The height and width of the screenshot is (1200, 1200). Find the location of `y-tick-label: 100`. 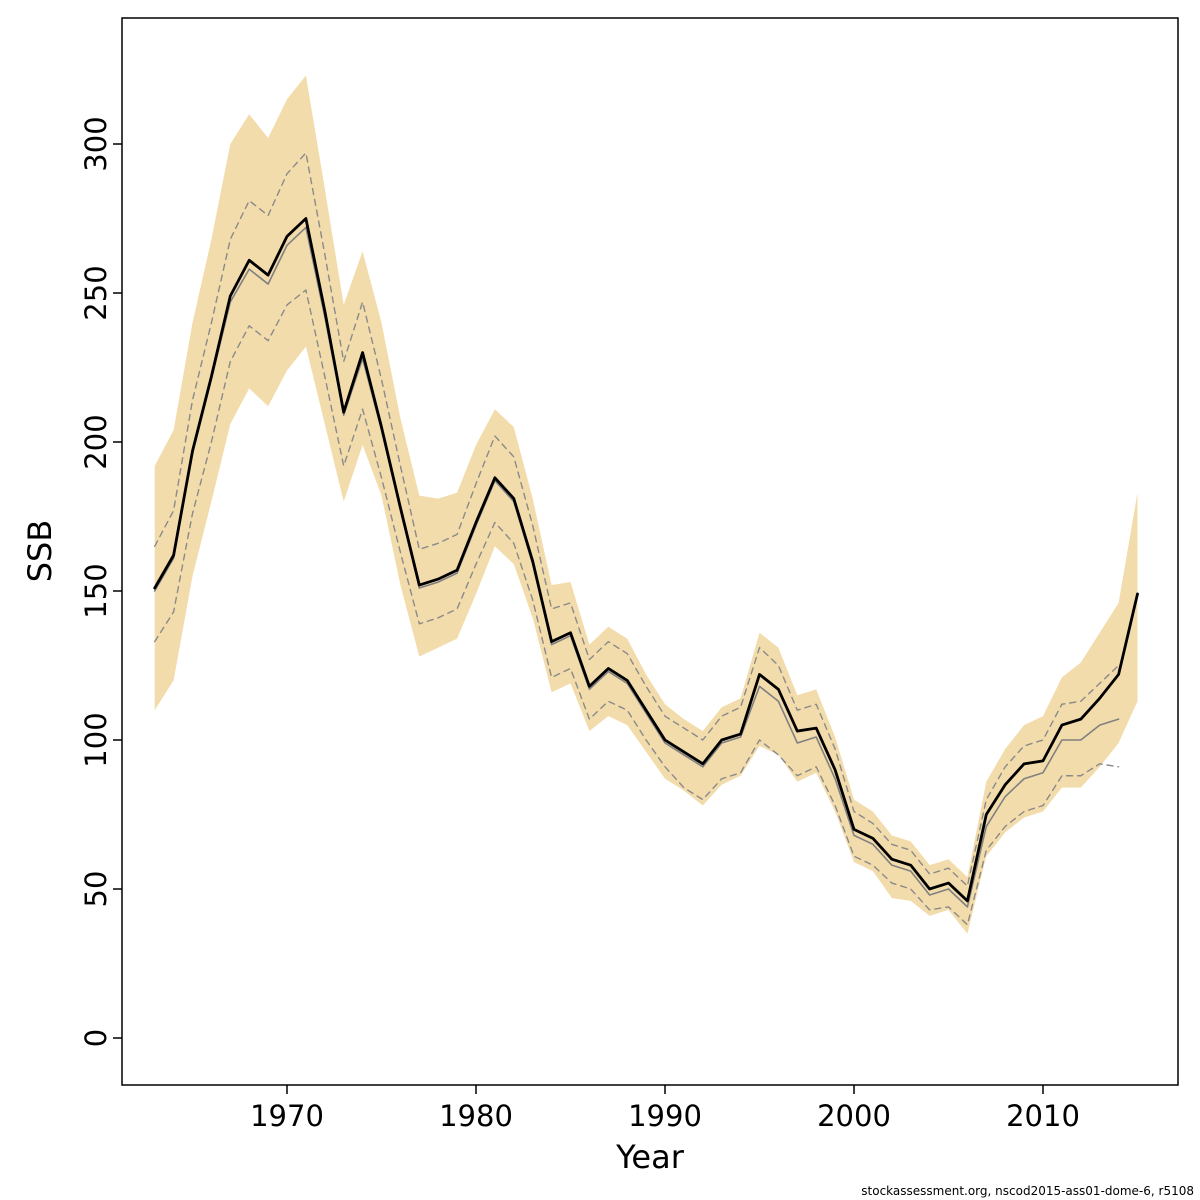

y-tick-label: 100 is located at coordinates (96, 739).